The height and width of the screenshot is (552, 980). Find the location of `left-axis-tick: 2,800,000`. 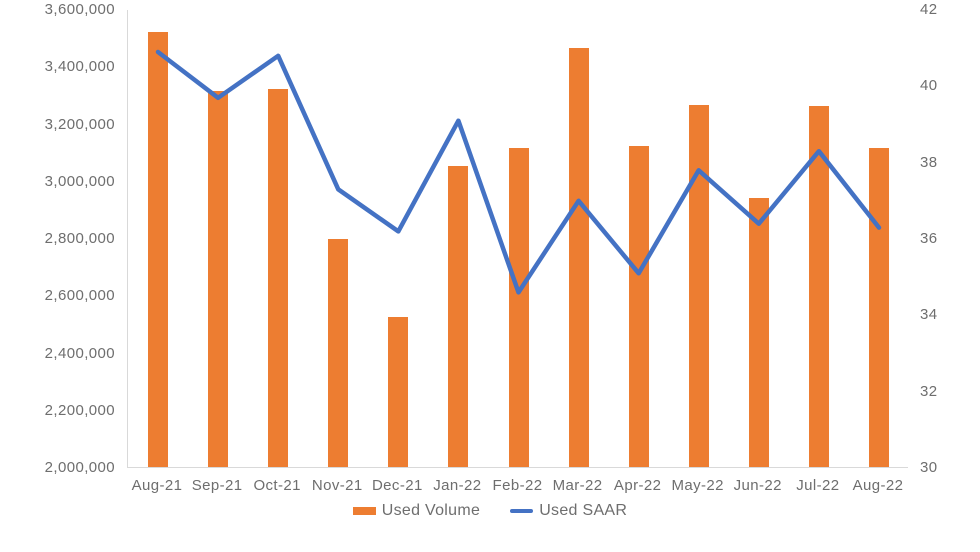

left-axis-tick: 2,800,000 is located at coordinates (79, 238).